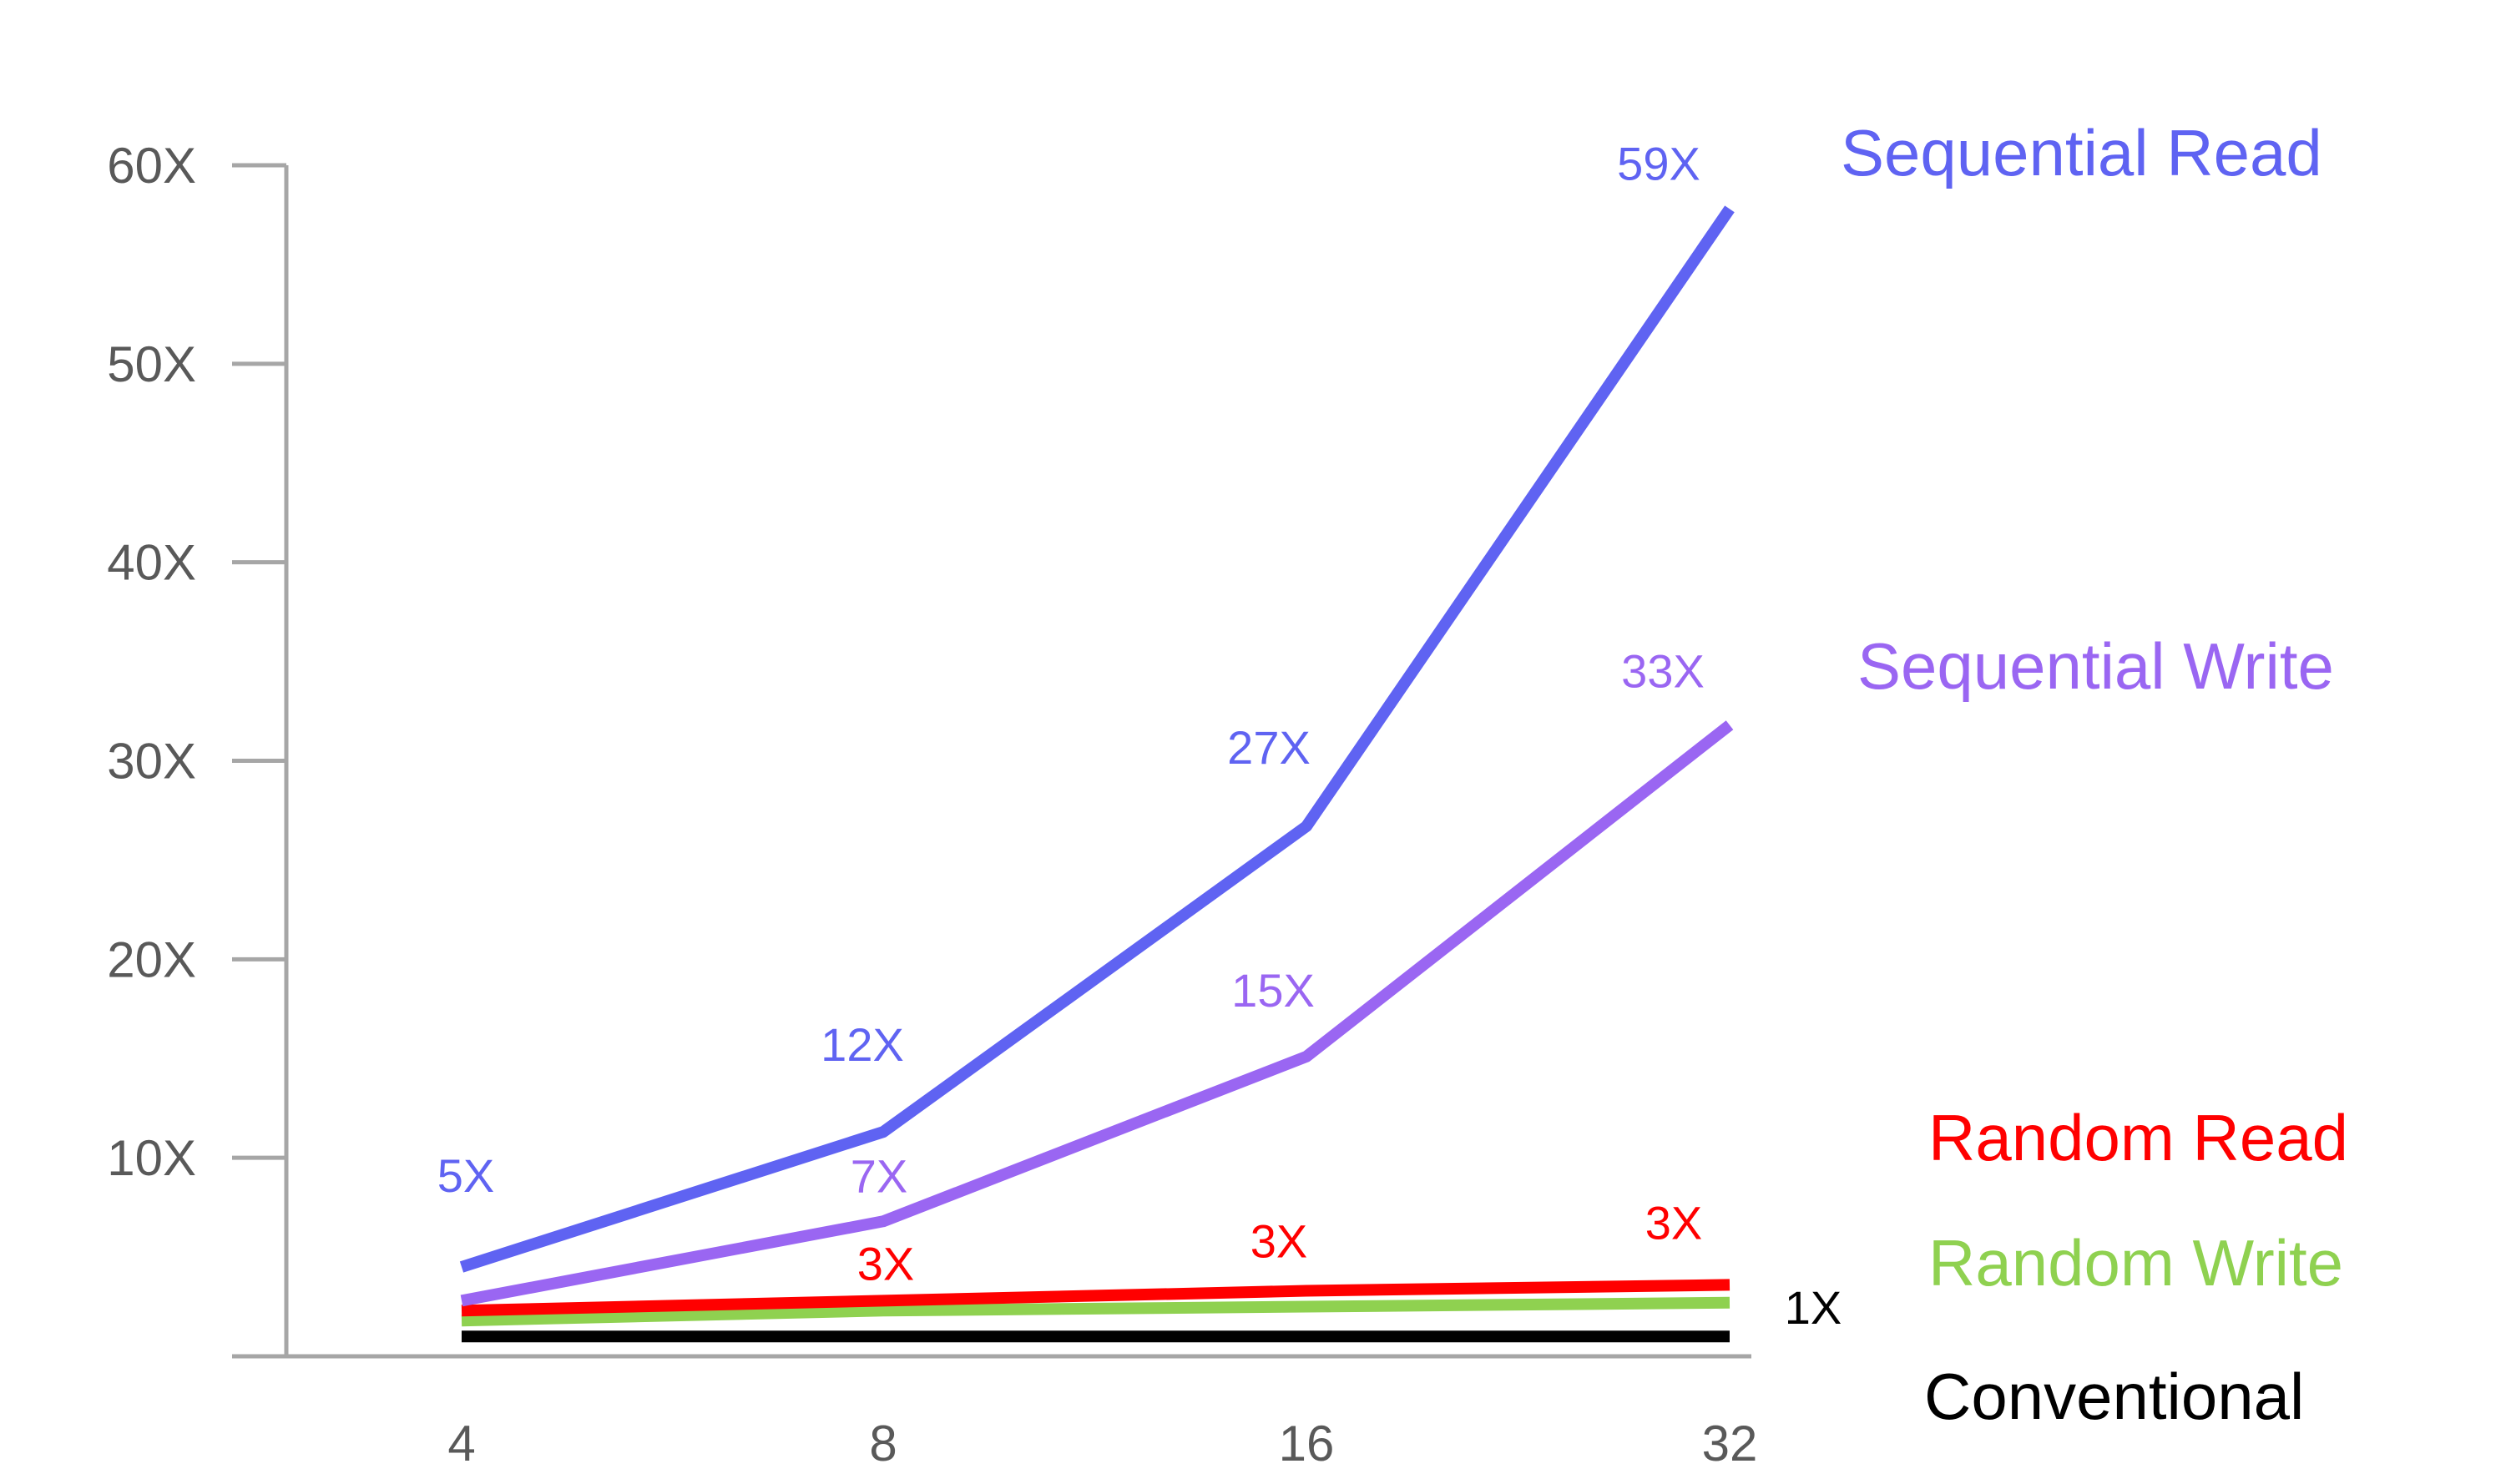 The image size is (2511, 1484). What do you see at coordinates (151, 364) in the screenshot?
I see `y-tick-label: 50X` at bounding box center [151, 364].